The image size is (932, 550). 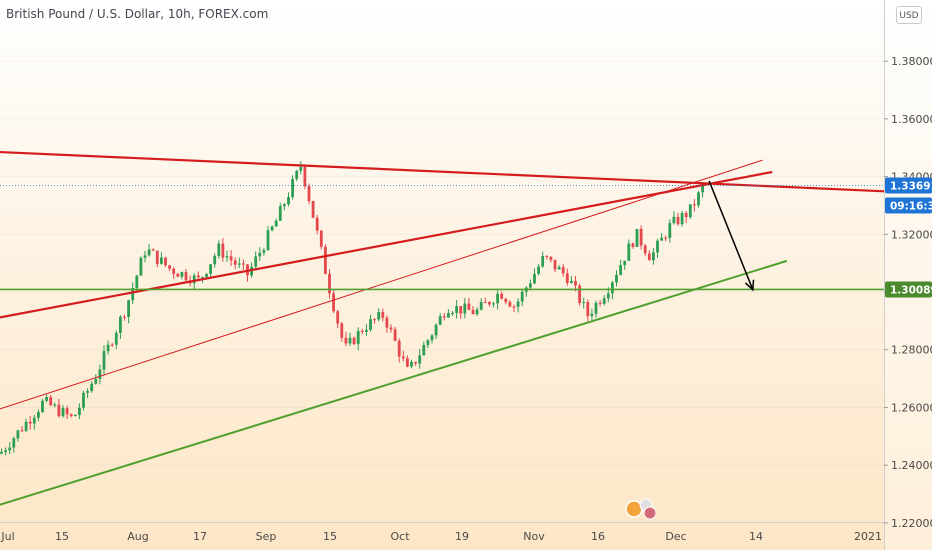 I want to click on currency-button: USD, so click(x=909, y=15).